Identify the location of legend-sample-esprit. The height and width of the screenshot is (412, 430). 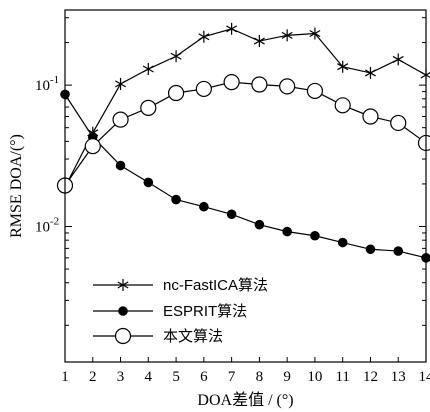
(123, 311).